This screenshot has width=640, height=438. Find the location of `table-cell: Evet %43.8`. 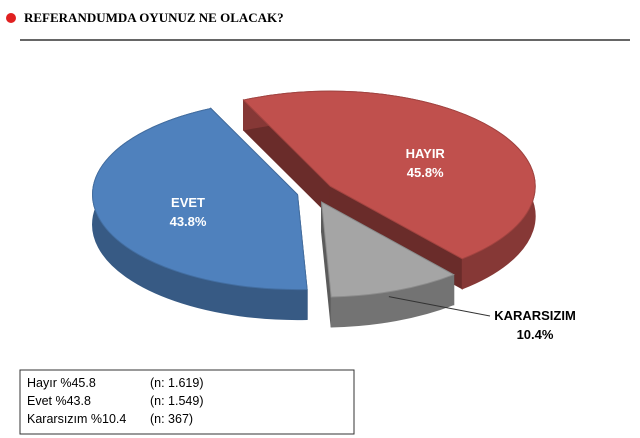

table-cell: Evet %43.8 is located at coordinates (59, 401).